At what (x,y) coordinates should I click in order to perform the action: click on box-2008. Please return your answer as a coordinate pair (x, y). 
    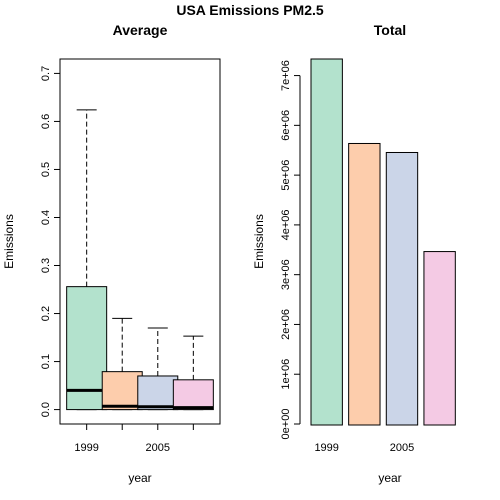
    Looking at the image, I should click on (193, 373).